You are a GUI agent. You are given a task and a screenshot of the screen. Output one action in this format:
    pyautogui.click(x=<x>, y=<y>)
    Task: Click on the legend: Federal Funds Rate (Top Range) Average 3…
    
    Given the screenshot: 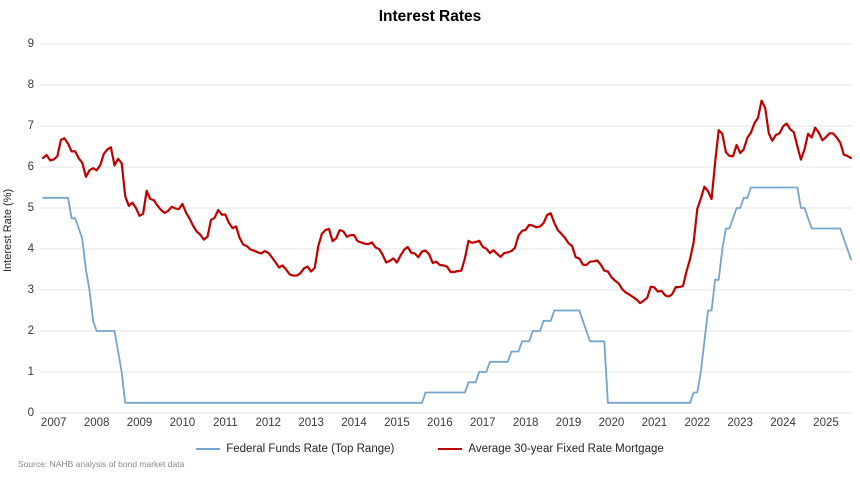 What is the action you would take?
    pyautogui.click(x=430, y=449)
    